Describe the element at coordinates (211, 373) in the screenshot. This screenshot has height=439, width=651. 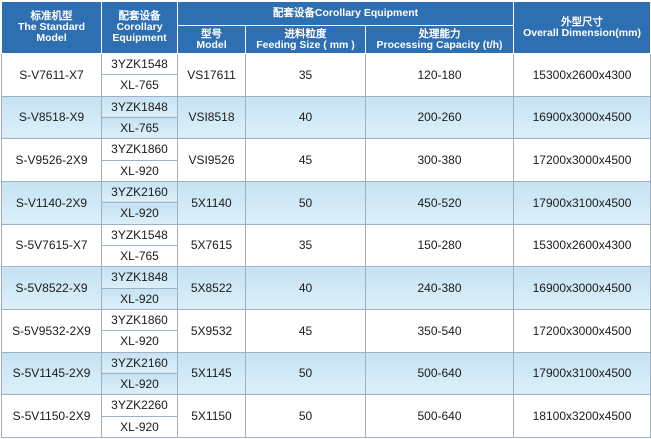
I see `cell-type: 5X1145` at that location.